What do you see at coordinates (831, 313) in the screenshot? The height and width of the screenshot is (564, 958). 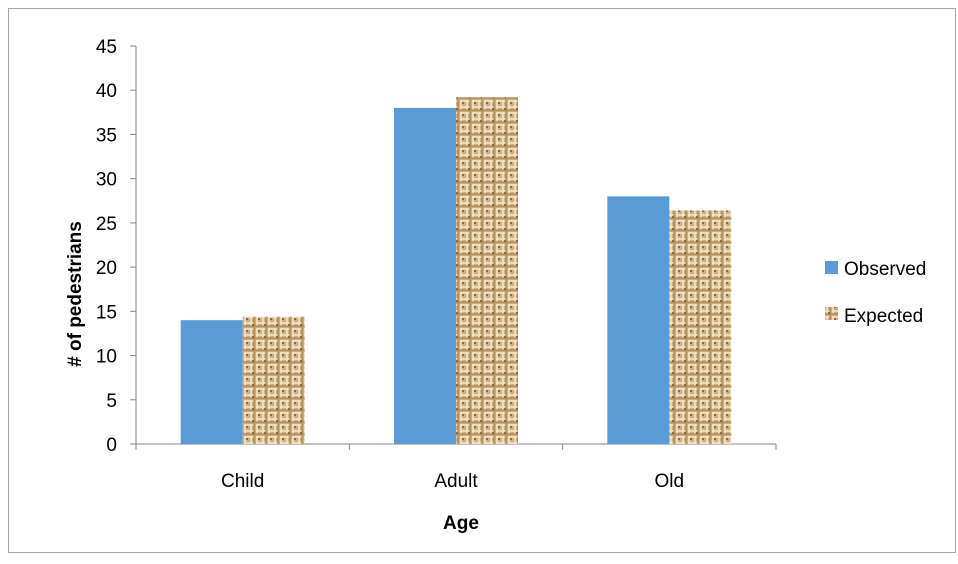 I see `legend-swatch-expected` at bounding box center [831, 313].